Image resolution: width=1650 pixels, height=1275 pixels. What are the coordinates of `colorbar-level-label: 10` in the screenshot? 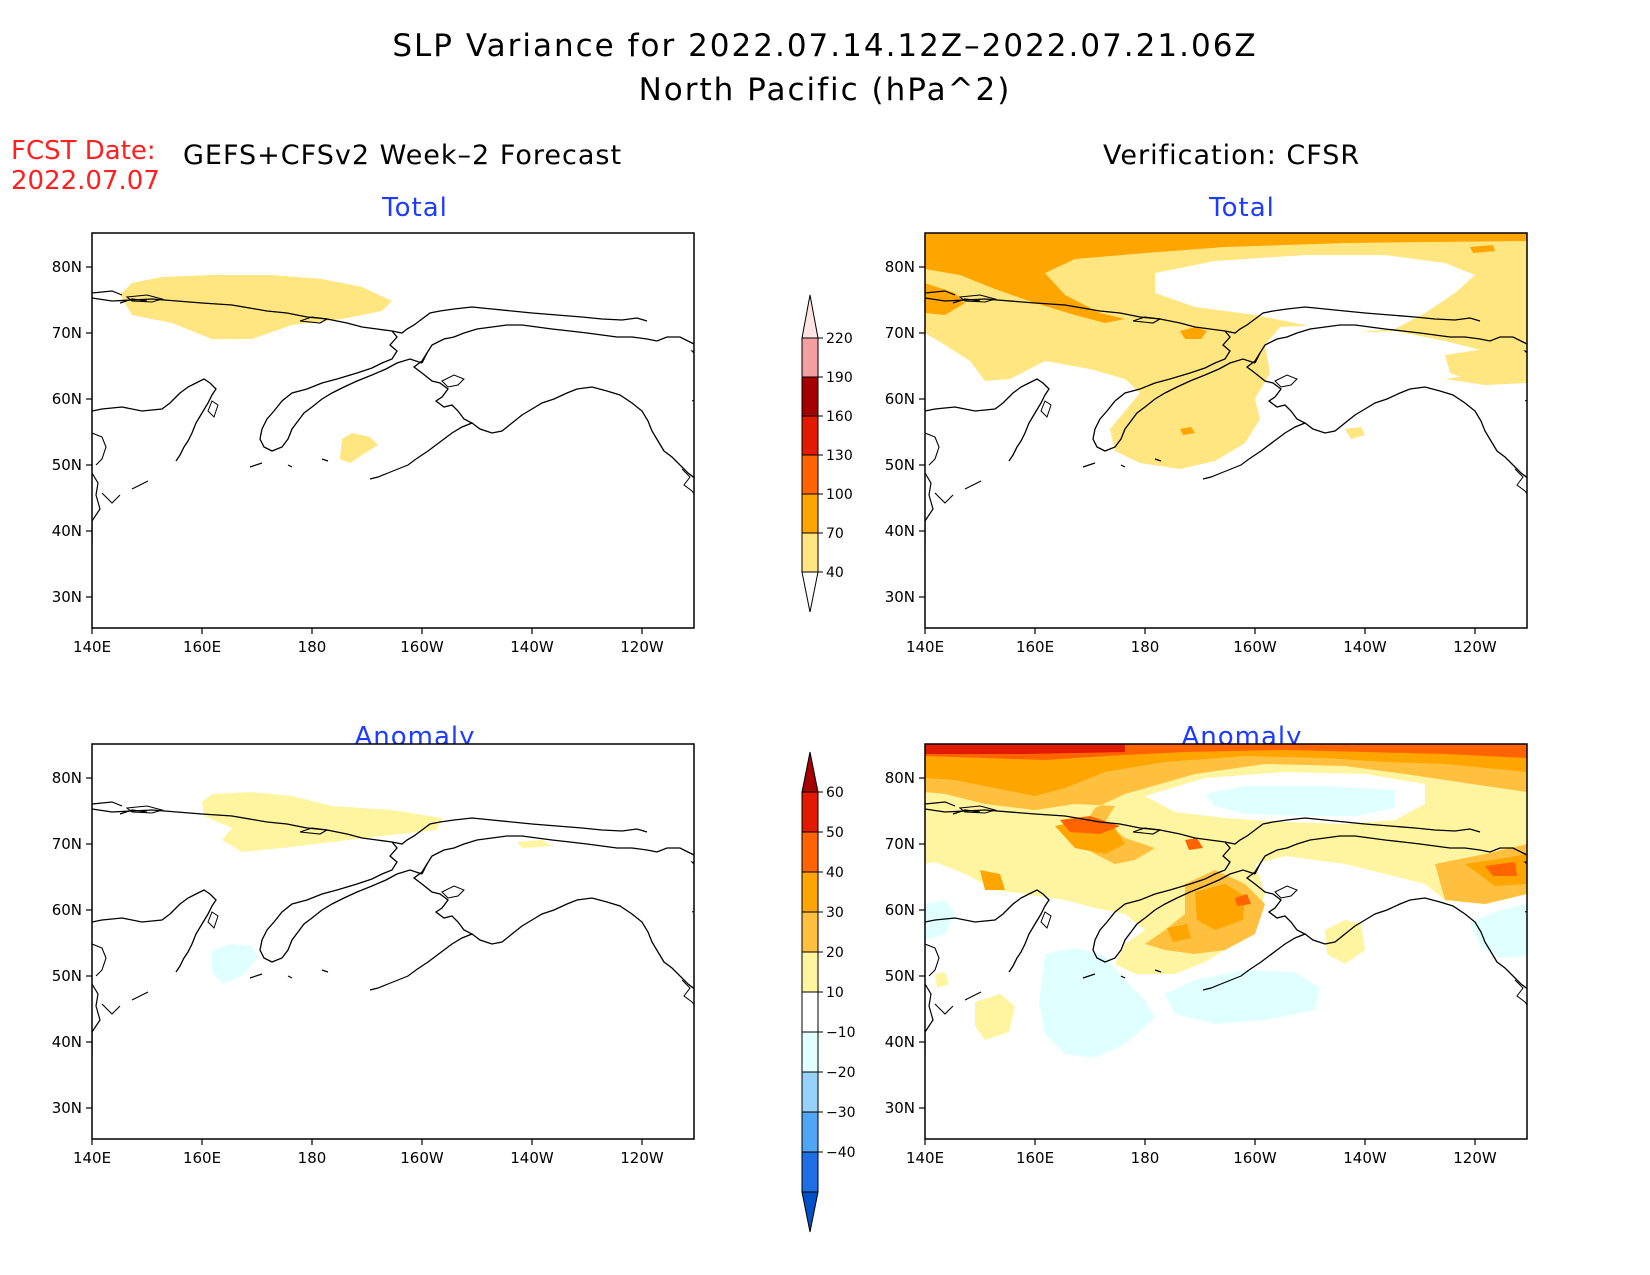 It's located at (835, 993).